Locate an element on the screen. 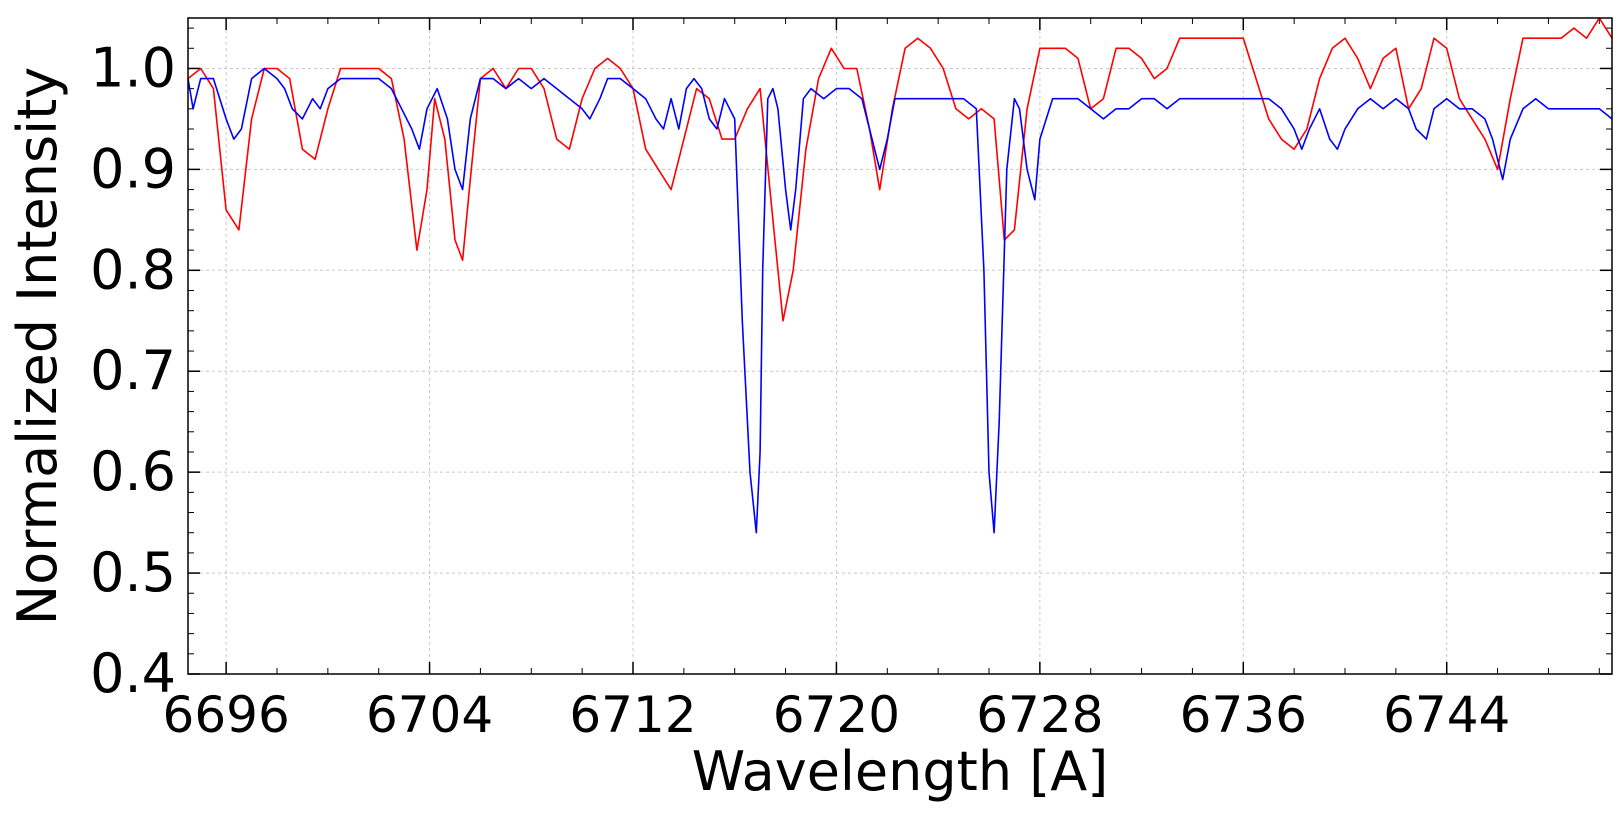 The height and width of the screenshot is (830, 1620). y-tick-label: 0.7 is located at coordinates (133, 370).